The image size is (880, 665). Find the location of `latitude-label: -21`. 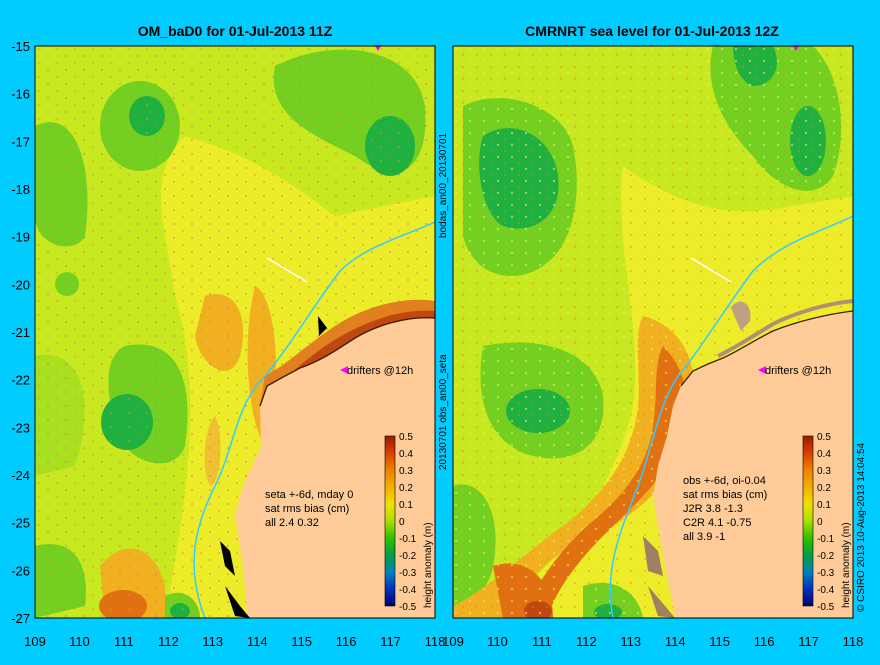

latitude-label: -21 is located at coordinates (20, 332).